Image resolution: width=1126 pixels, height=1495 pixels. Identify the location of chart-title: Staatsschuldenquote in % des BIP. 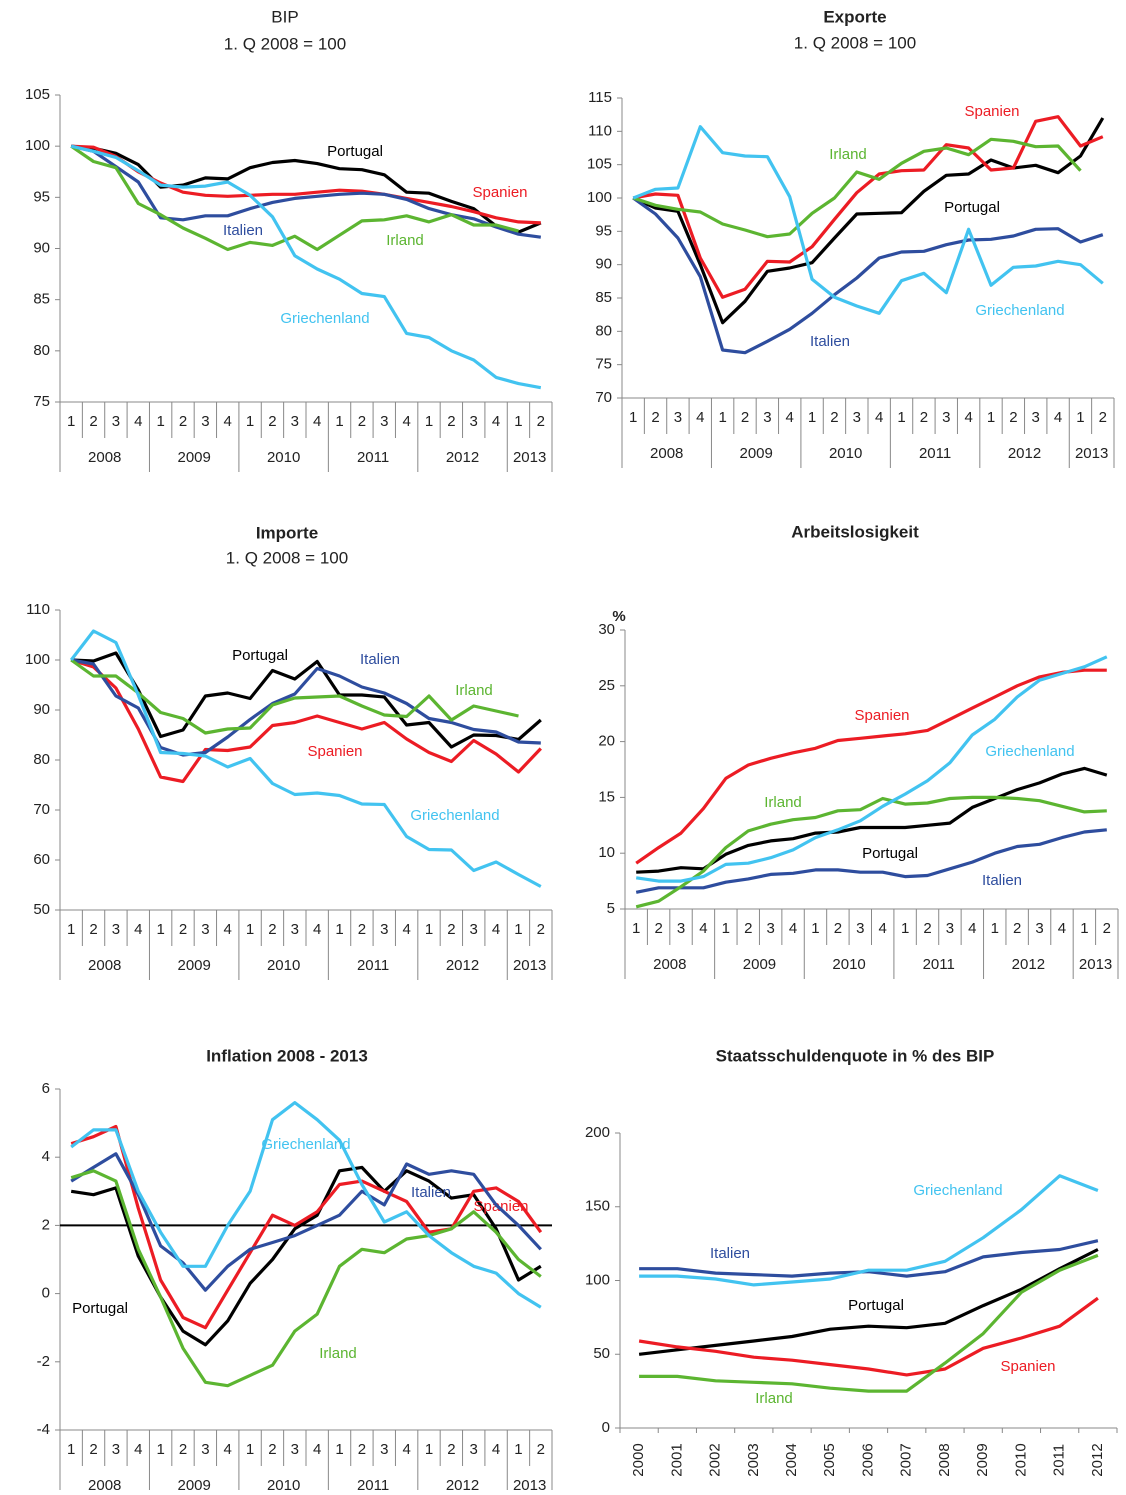
(855, 1055).